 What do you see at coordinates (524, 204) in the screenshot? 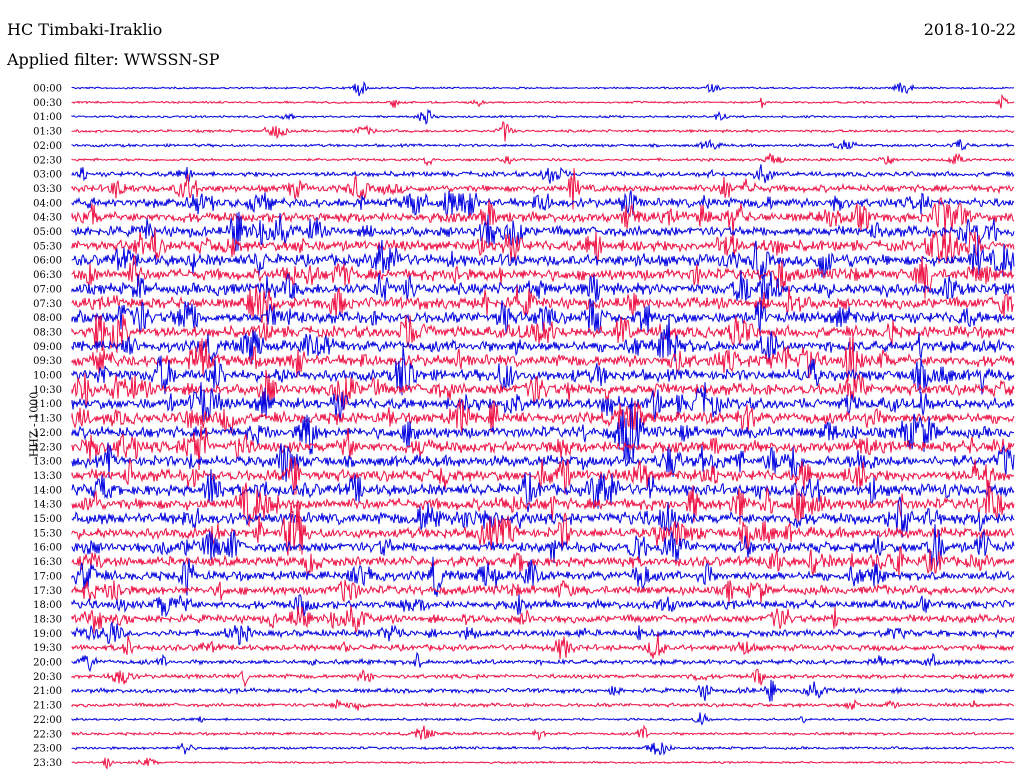
I see `trace-row: 04:00` at bounding box center [524, 204].